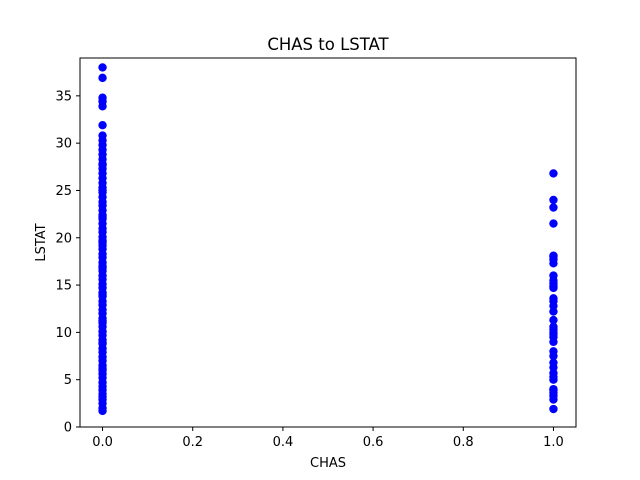  What do you see at coordinates (63, 286) in the screenshot?
I see `y-tick-label: 15` at bounding box center [63, 286].